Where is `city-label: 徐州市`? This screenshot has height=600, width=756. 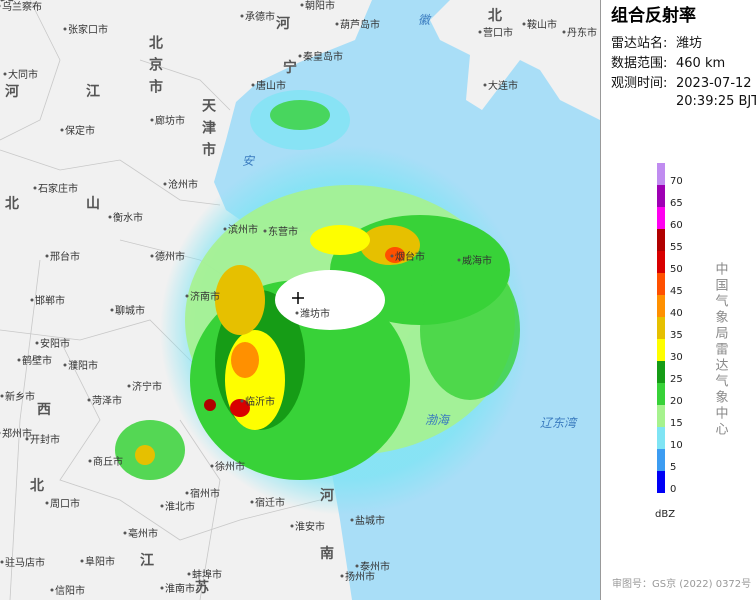
city-label: 徐州市 is located at coordinates (230, 466).